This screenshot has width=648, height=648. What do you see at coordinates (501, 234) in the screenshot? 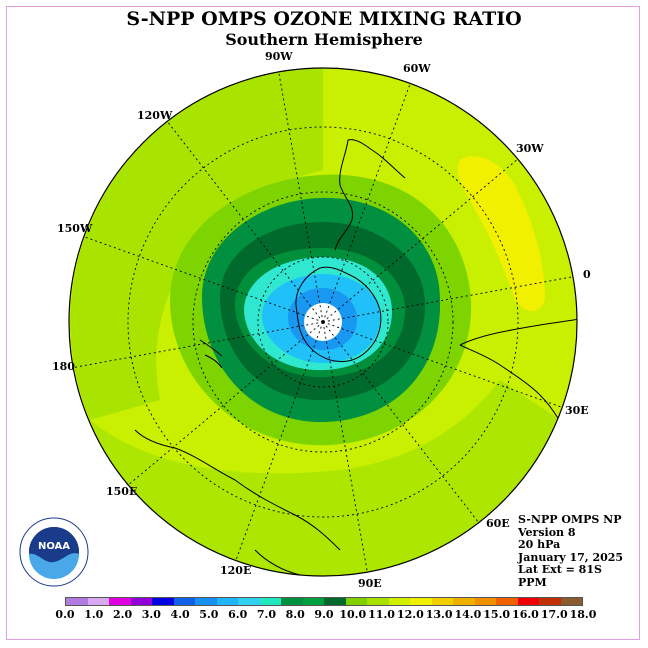
I see `ozone-maximum-13ppm` at bounding box center [501, 234].